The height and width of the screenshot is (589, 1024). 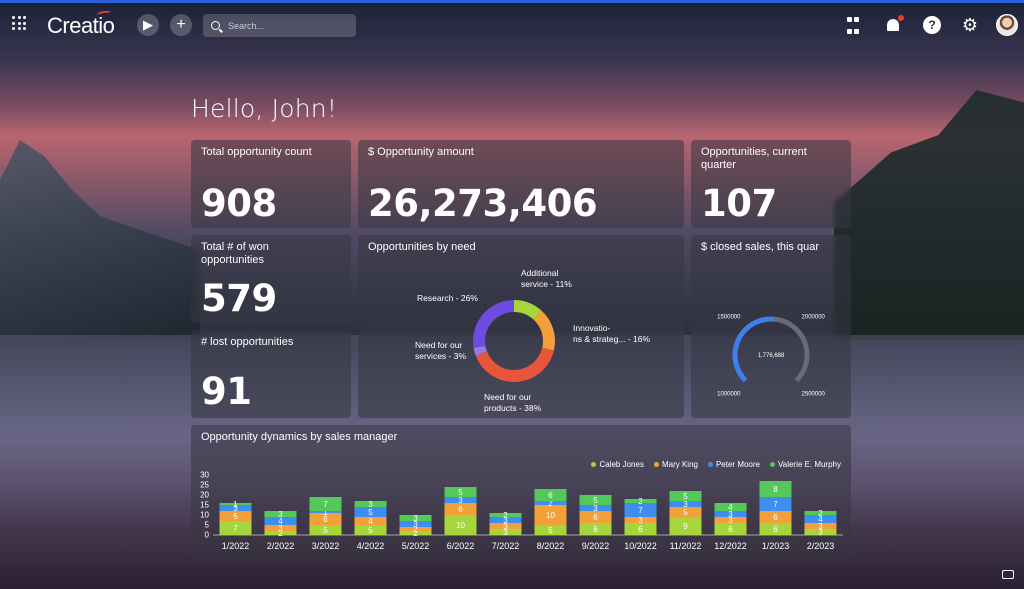 I want to click on legend-item: Mary King, so click(x=675, y=464).